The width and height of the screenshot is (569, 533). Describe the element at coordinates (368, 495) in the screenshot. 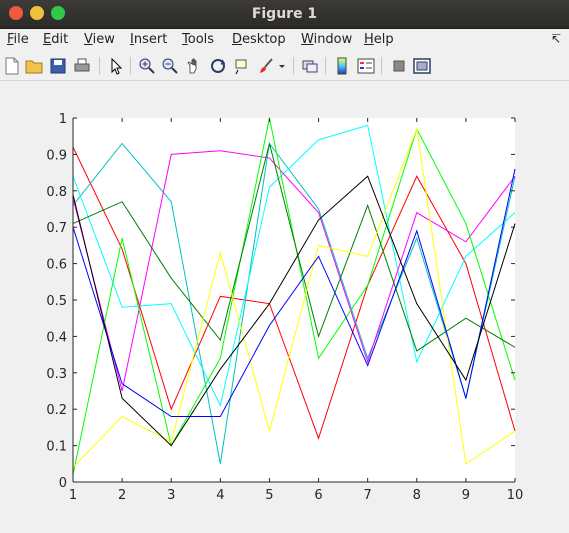

I see `x-tick-label: 7` at that location.